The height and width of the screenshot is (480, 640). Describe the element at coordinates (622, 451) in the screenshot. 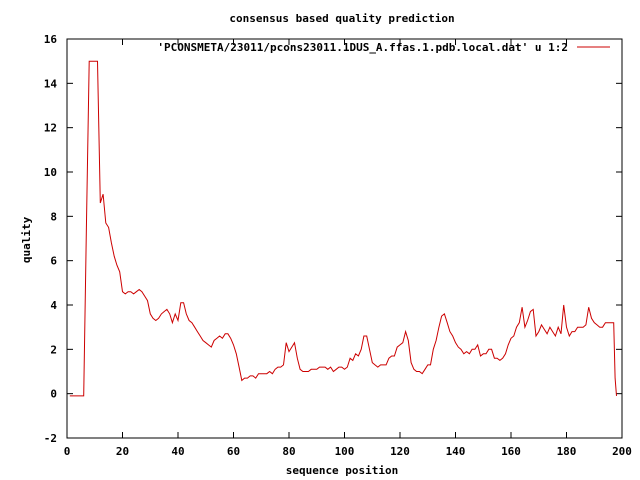

I see `x-tick-label: 200` at that location.